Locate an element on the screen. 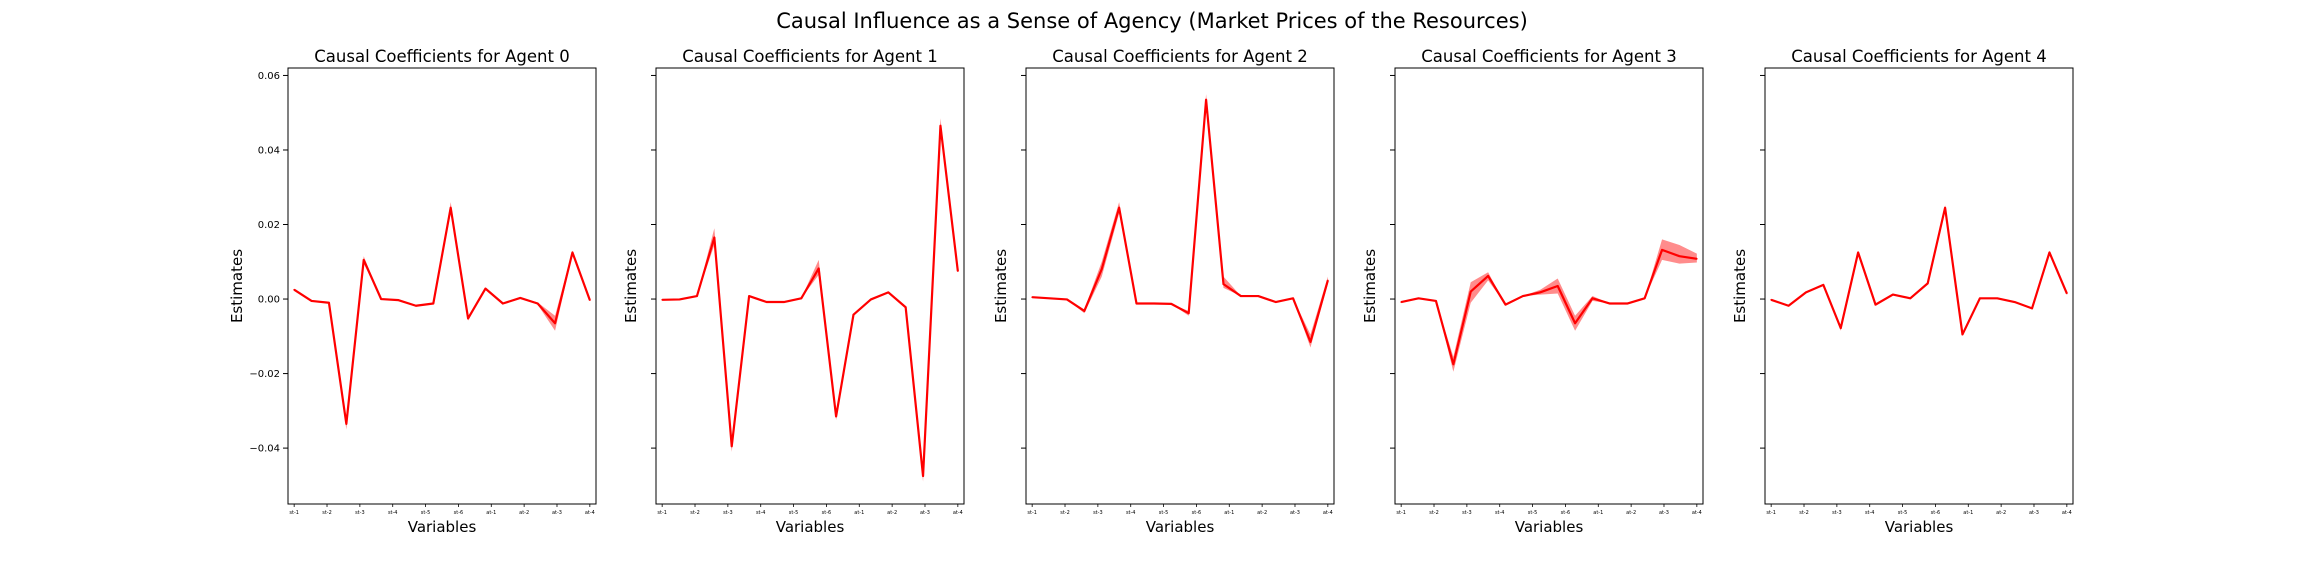  y-tick-label: 0.04 is located at coordinates (269, 150).